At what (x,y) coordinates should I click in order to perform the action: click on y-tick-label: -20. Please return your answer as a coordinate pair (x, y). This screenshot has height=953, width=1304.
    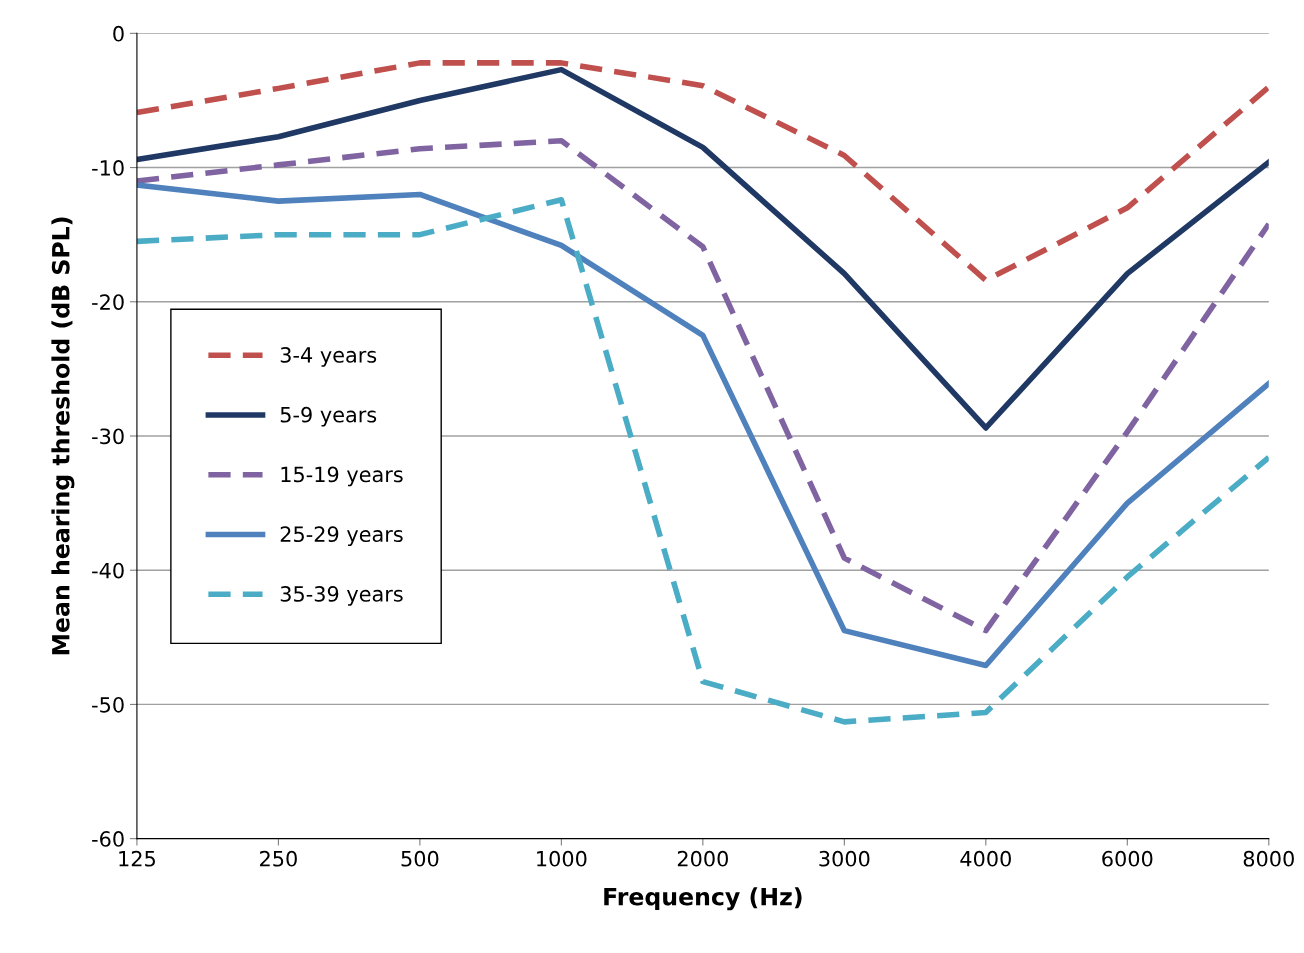
    Looking at the image, I should click on (108, 302).